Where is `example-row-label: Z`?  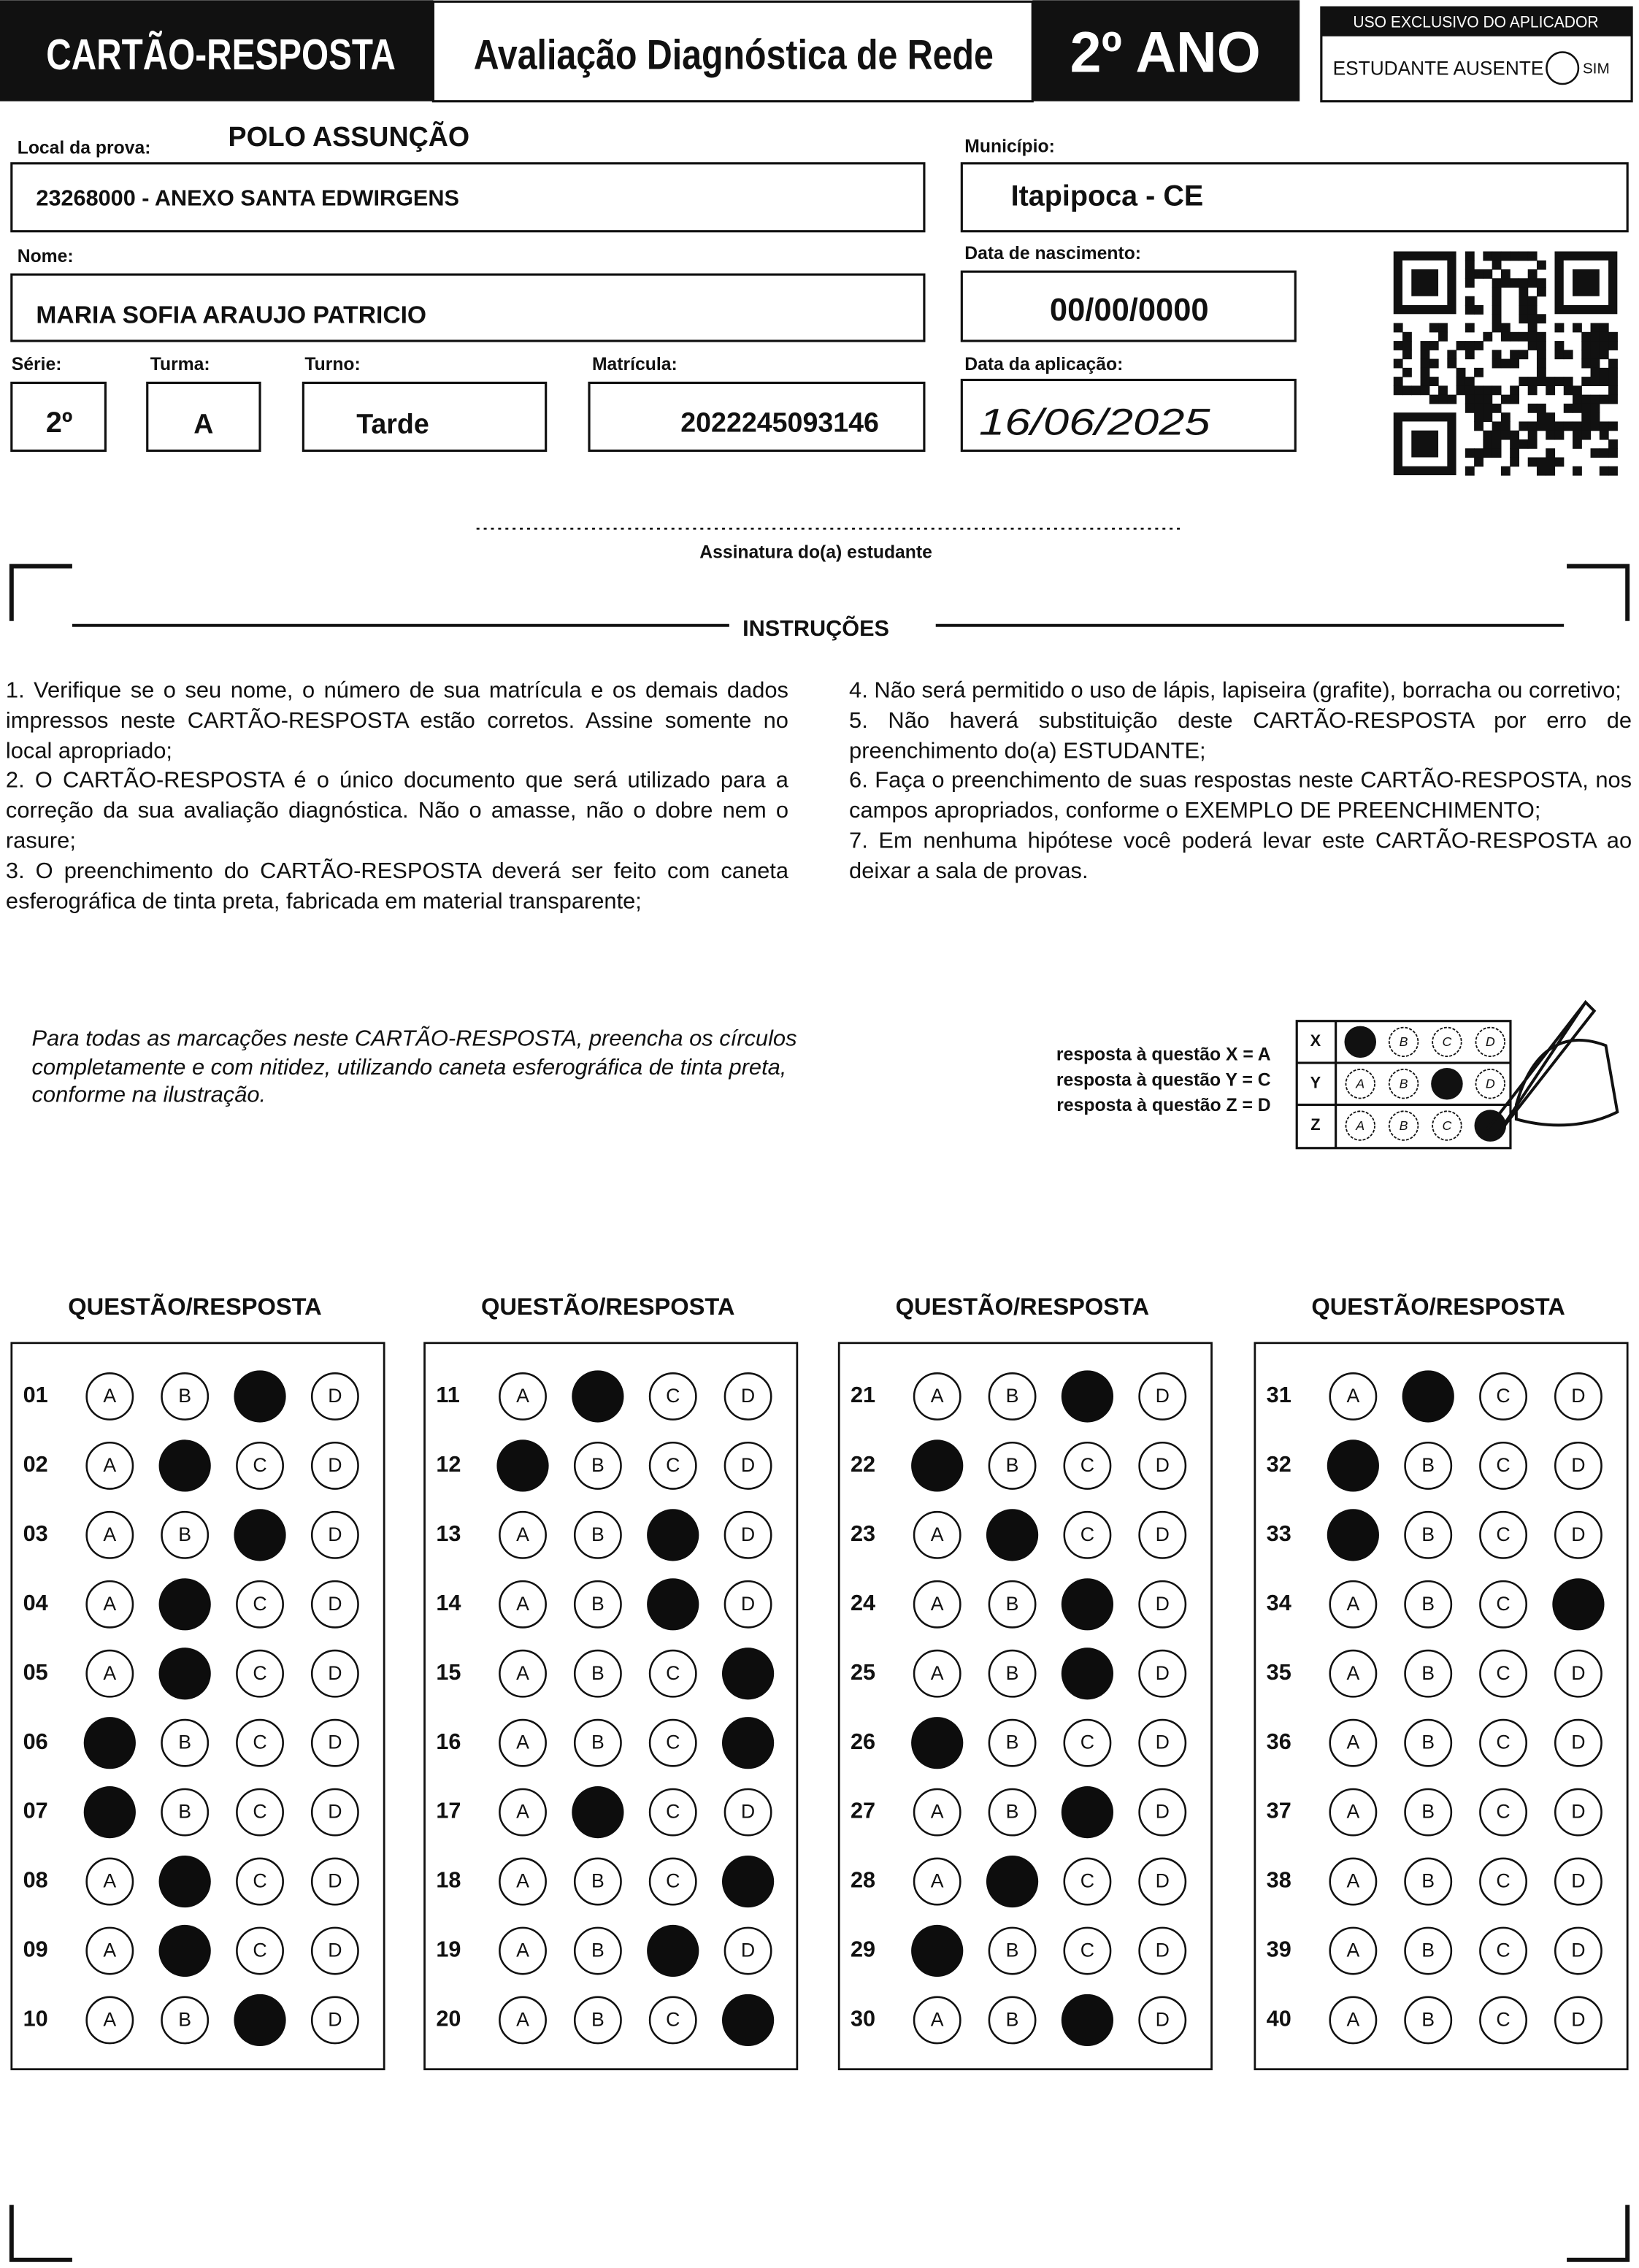 example-row-label: Z is located at coordinates (1315, 1124).